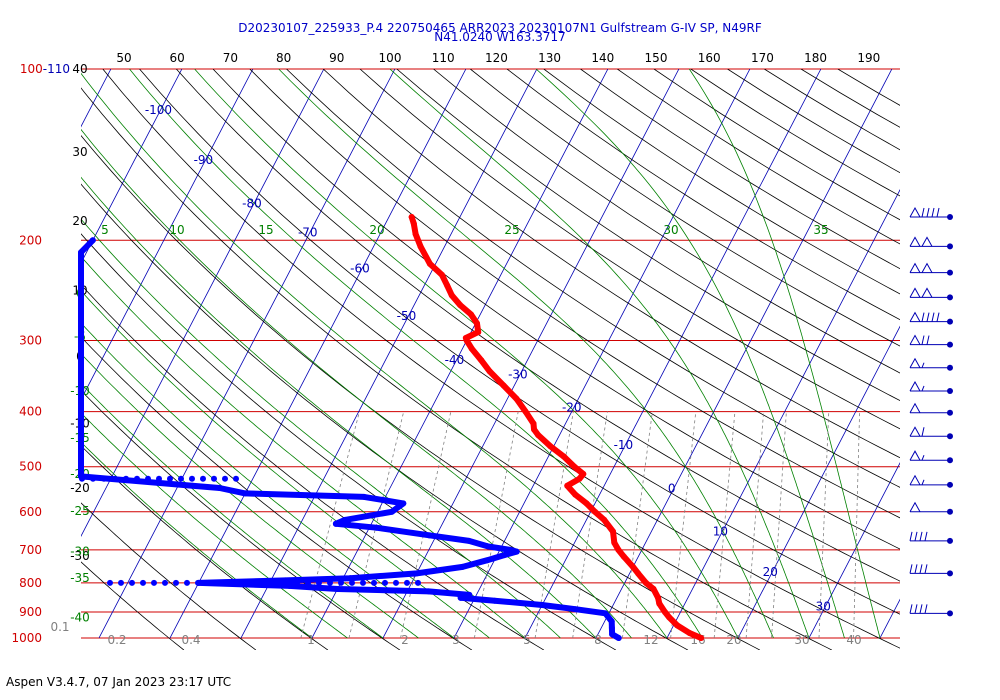 The width and height of the screenshot is (1000, 700). Describe the element at coordinates (79, 152) in the screenshot. I see `height-label: 30` at that location.